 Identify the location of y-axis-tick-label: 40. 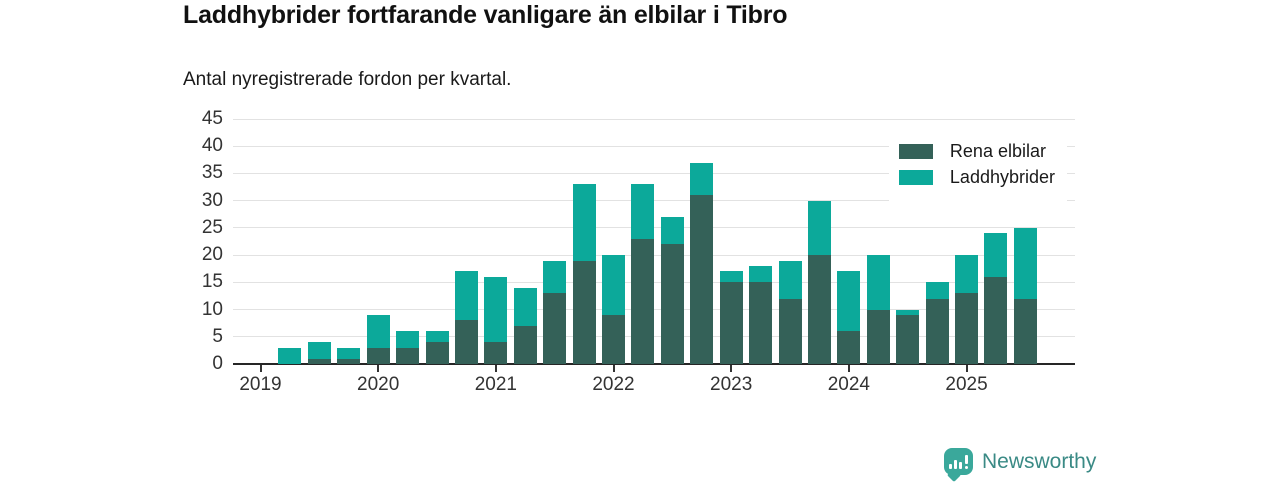
(212, 146).